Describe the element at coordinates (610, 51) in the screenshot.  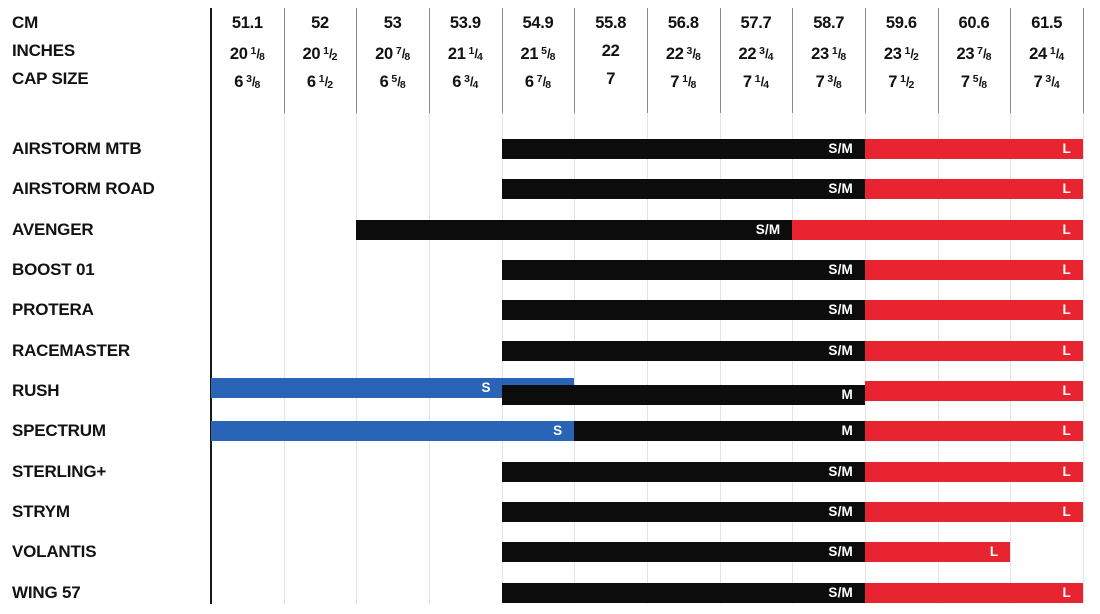
I see `header-value-inches: 22` at that location.